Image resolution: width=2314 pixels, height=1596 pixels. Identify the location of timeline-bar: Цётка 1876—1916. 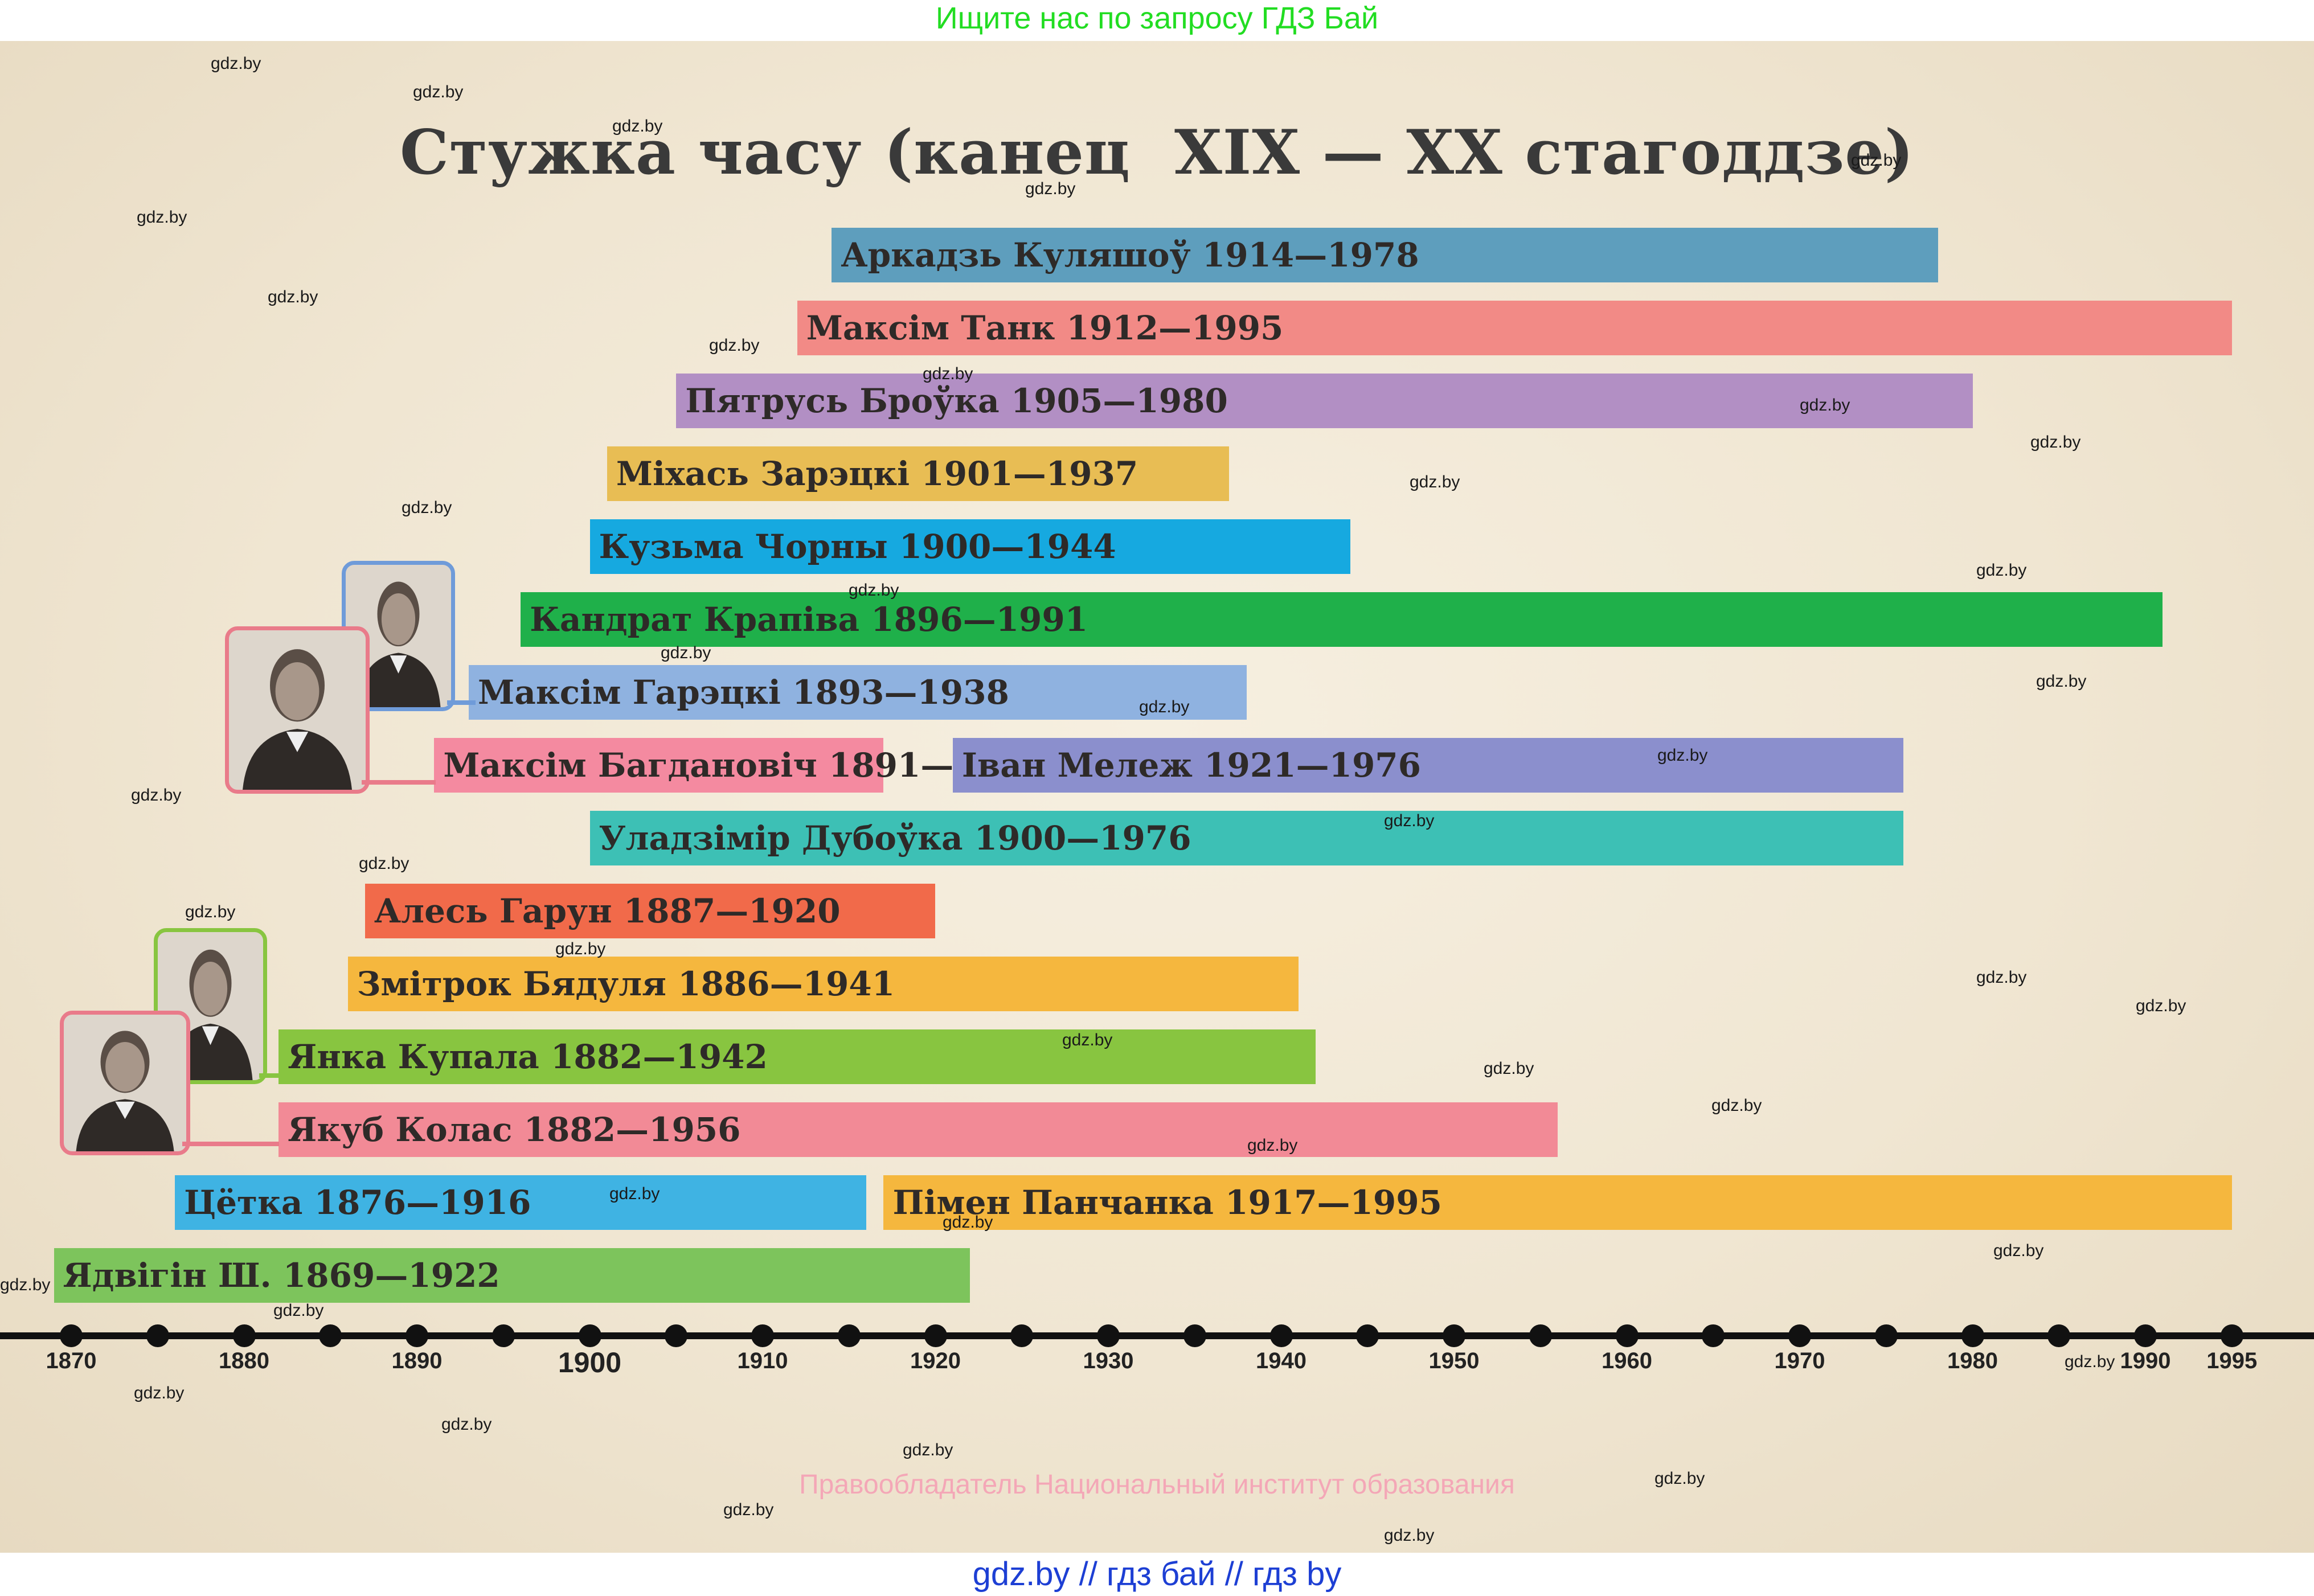
(521, 1202).